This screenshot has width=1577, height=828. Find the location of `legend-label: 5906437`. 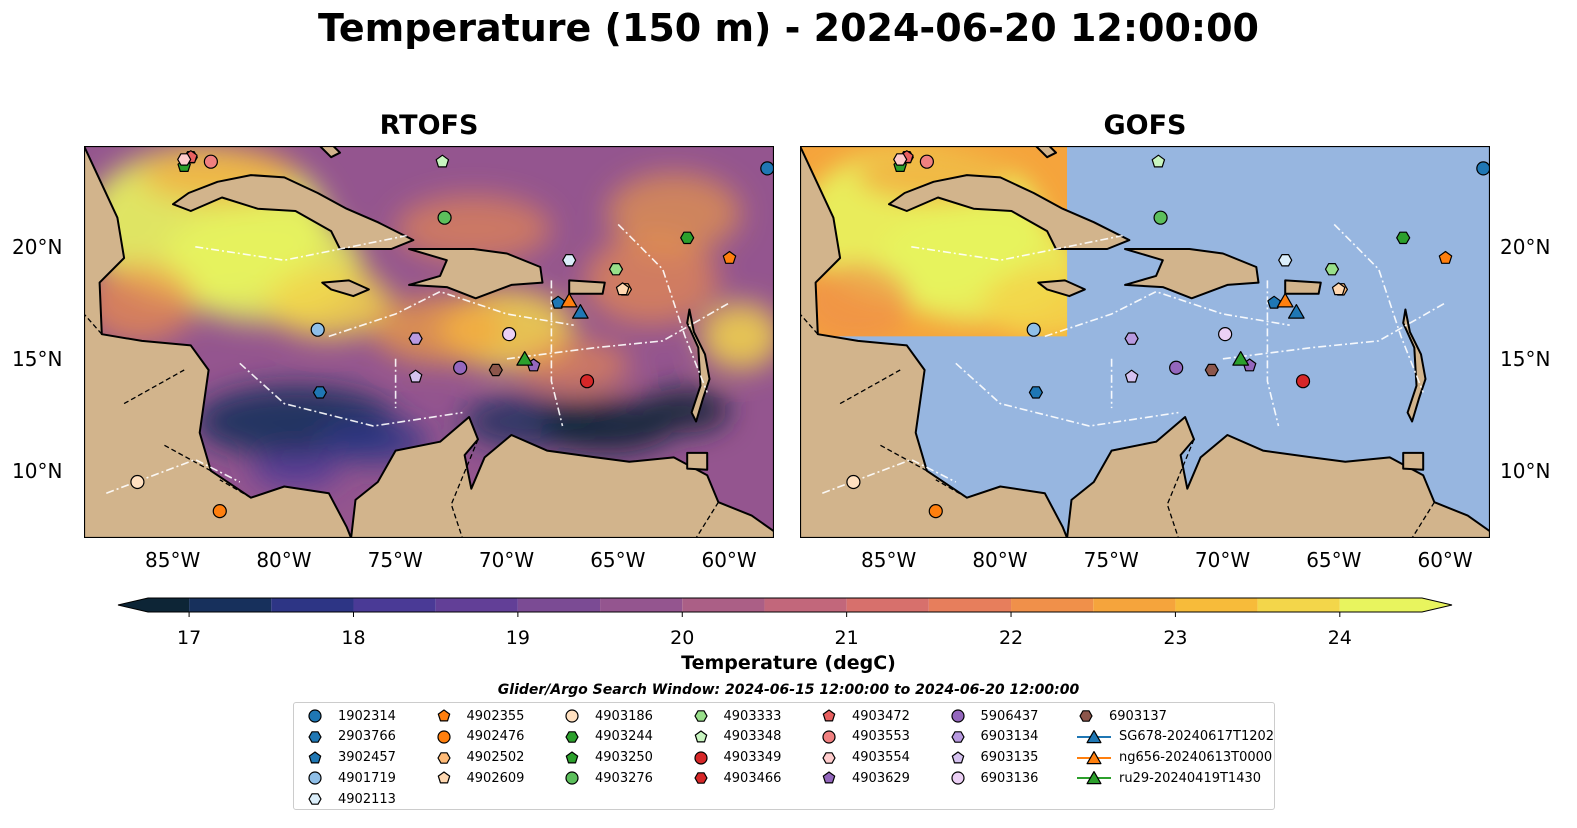

legend-label: 5906437 is located at coordinates (1009, 716).